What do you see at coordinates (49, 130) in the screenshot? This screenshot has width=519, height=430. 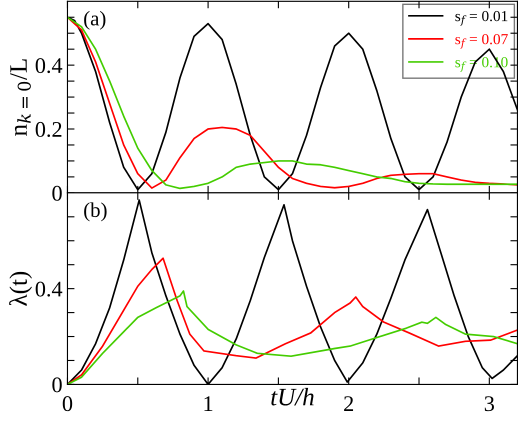 I see `y-tick-label: 0.2` at bounding box center [49, 130].